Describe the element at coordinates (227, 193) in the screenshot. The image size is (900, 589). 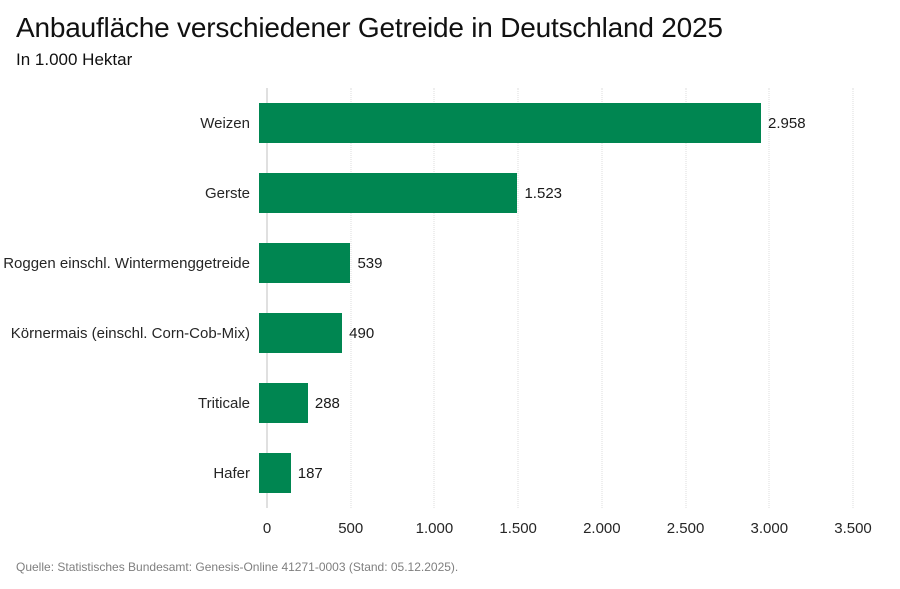
I see `category-label: Gerste` at that location.